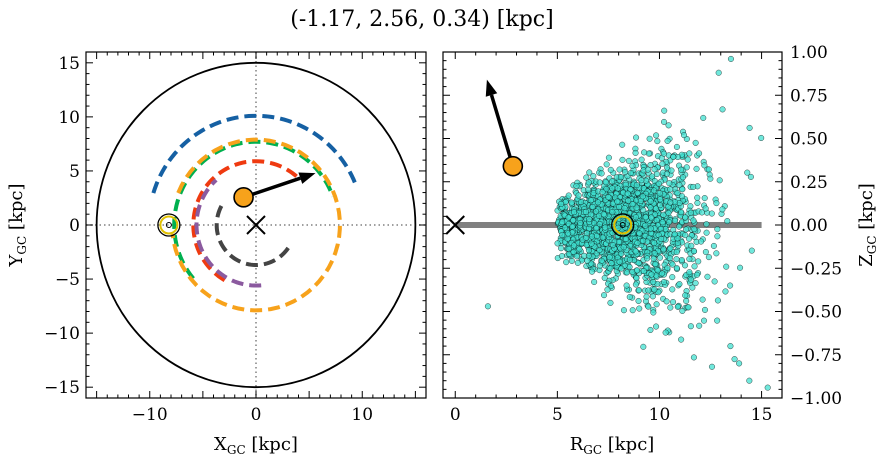 The width and height of the screenshot is (887, 464). I want to click on velocity-arrow-shaft, so click(502, 130).